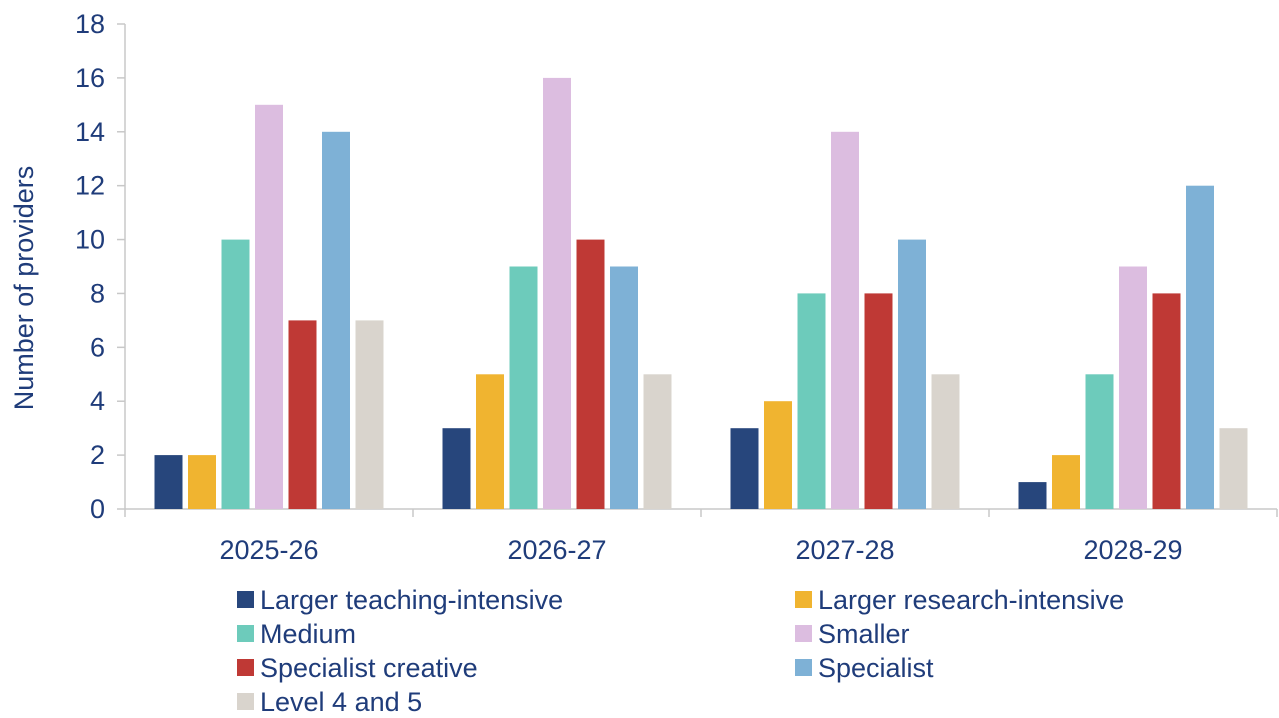 This screenshot has height=718, width=1279. I want to click on legend-item: Medium, so click(296, 634).